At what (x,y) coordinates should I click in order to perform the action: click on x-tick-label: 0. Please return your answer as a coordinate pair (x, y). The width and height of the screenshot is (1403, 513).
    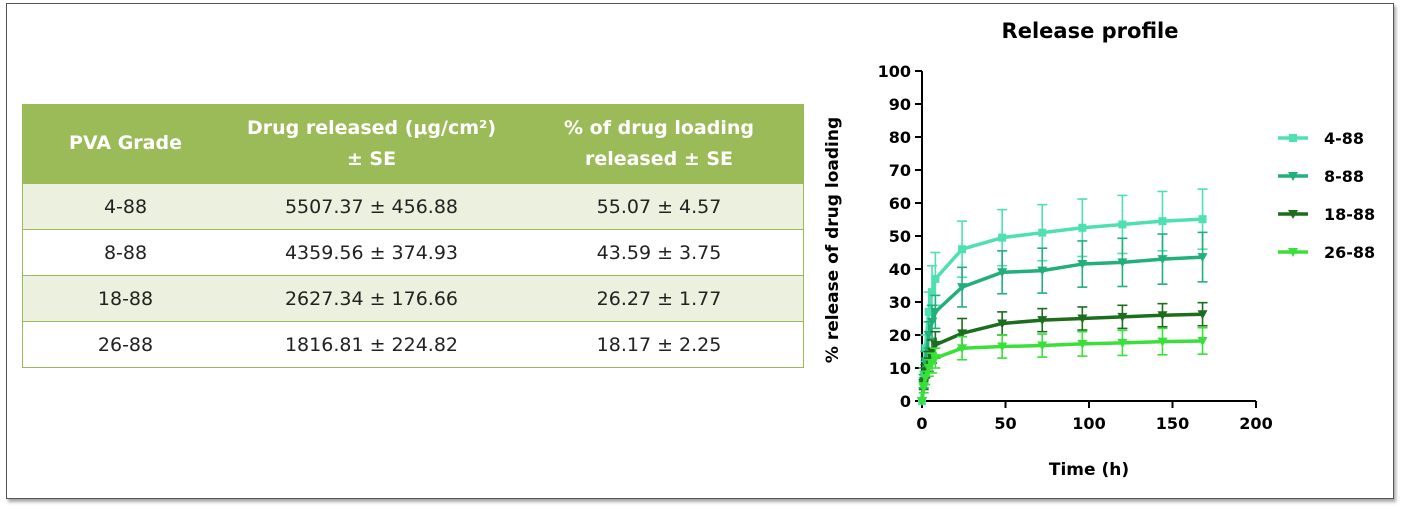
    Looking at the image, I should click on (921, 423).